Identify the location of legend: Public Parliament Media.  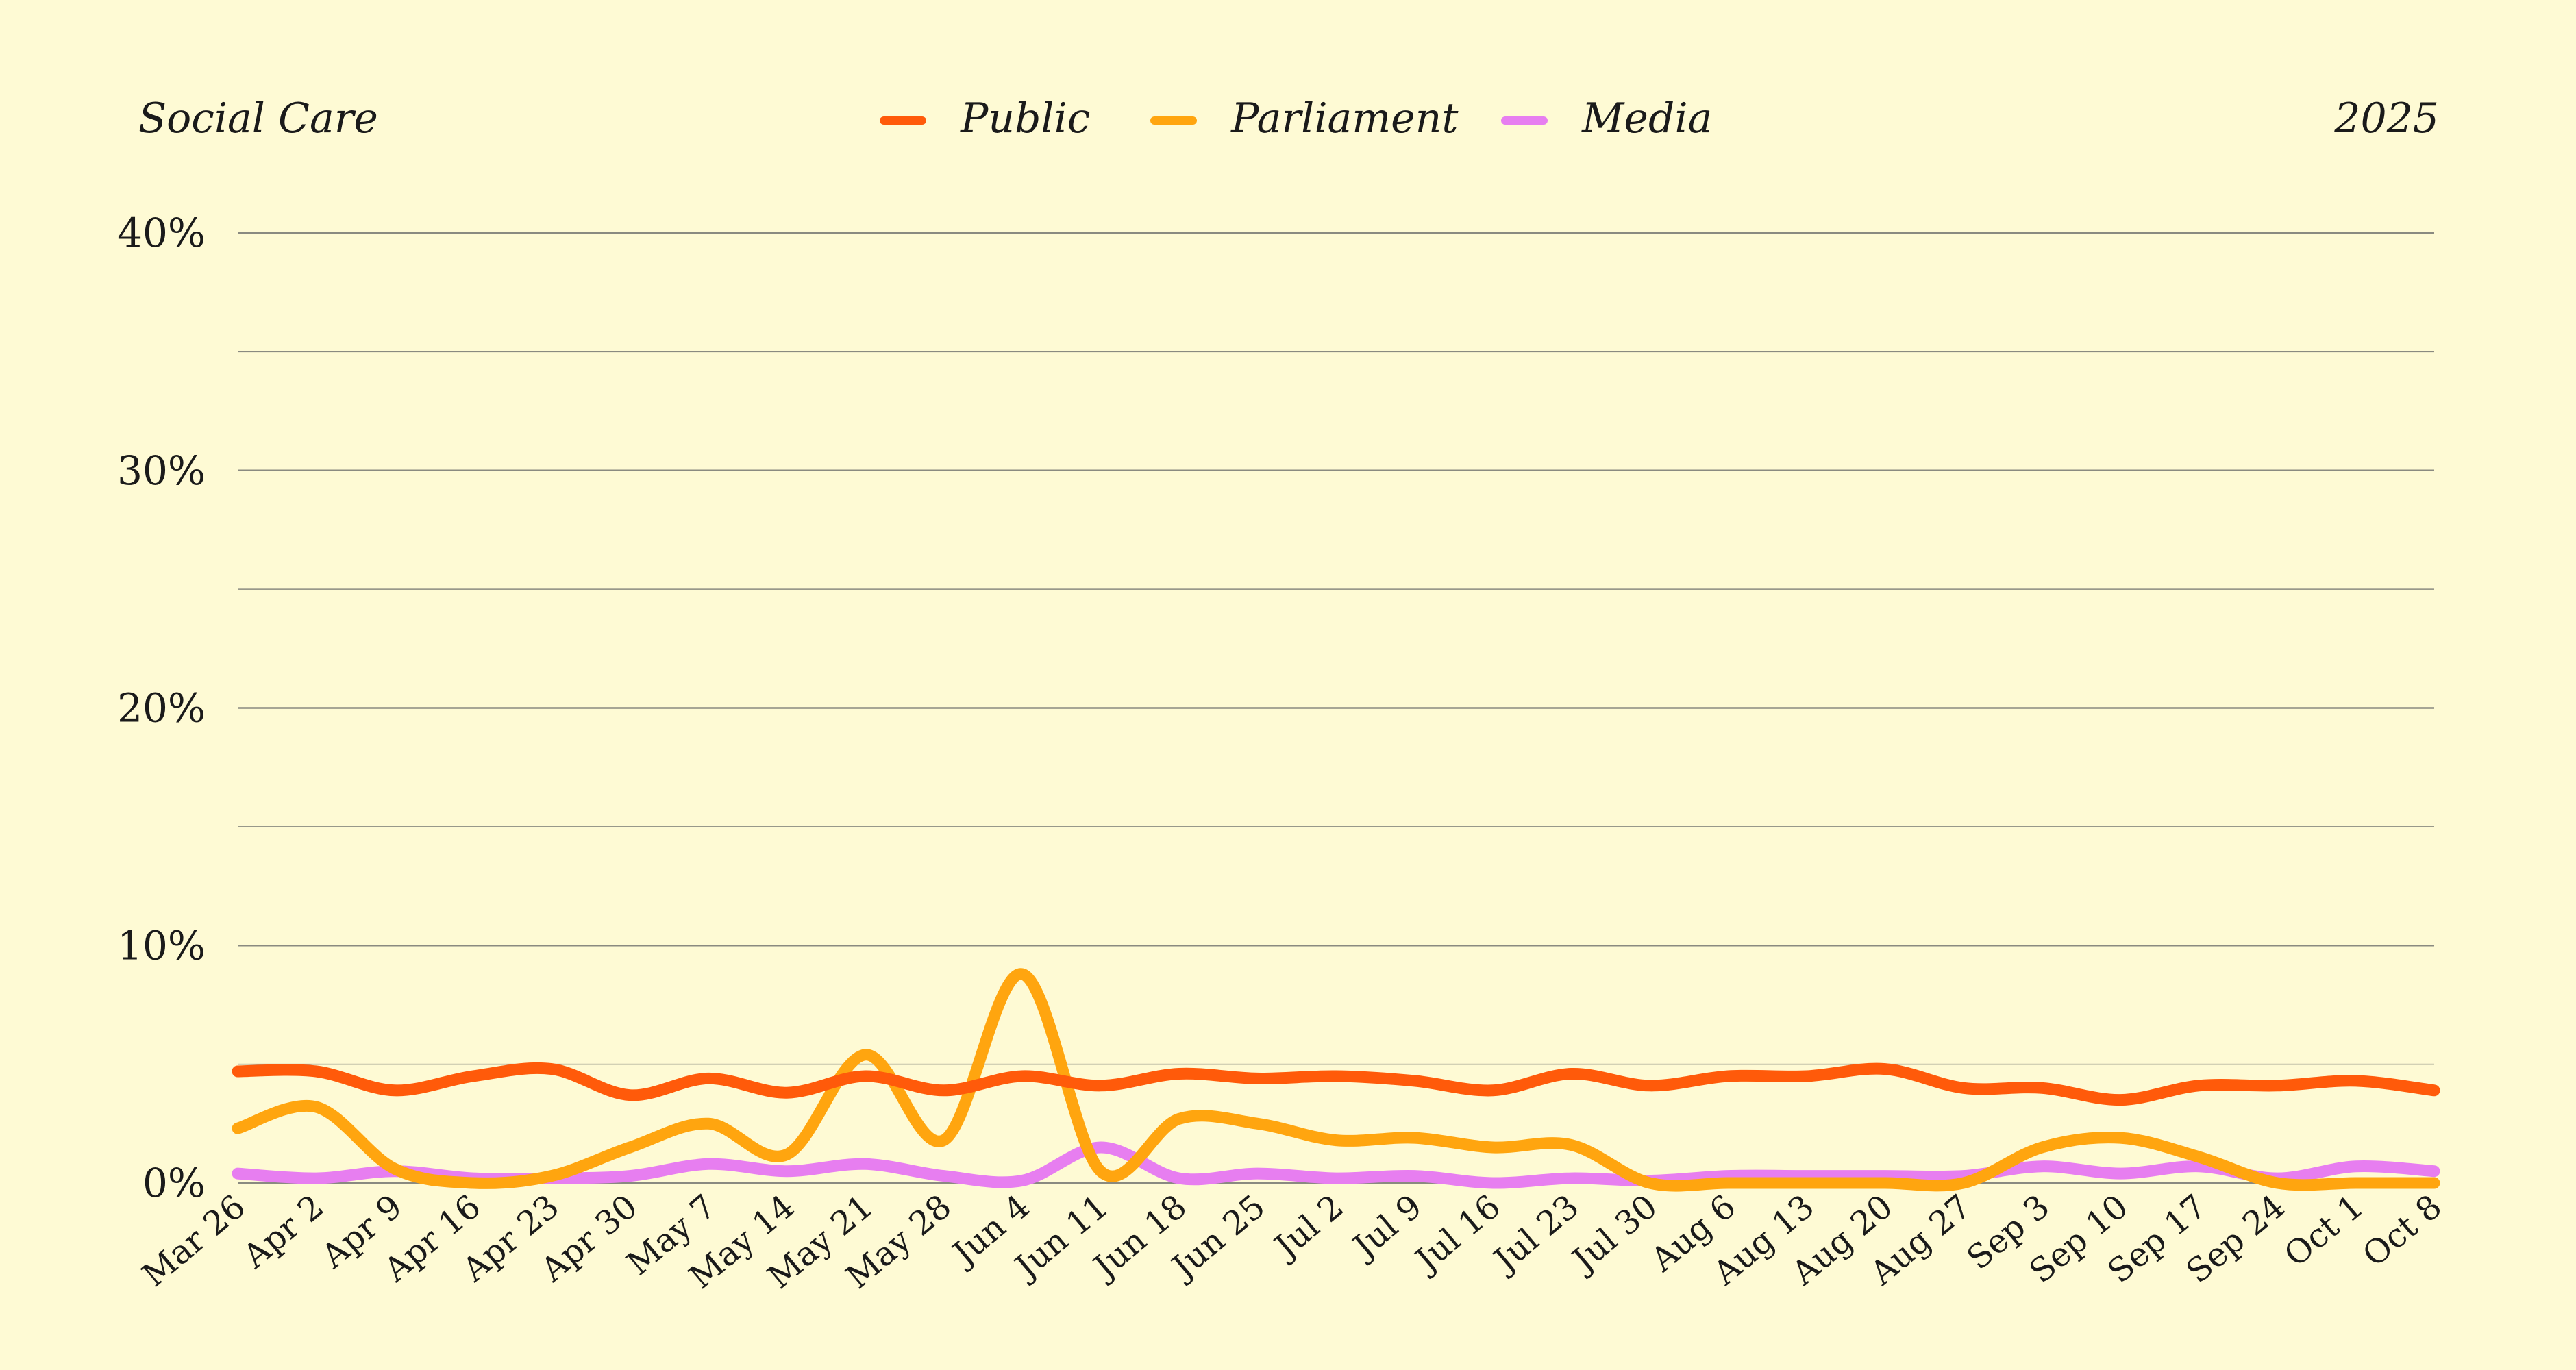
(1296, 119).